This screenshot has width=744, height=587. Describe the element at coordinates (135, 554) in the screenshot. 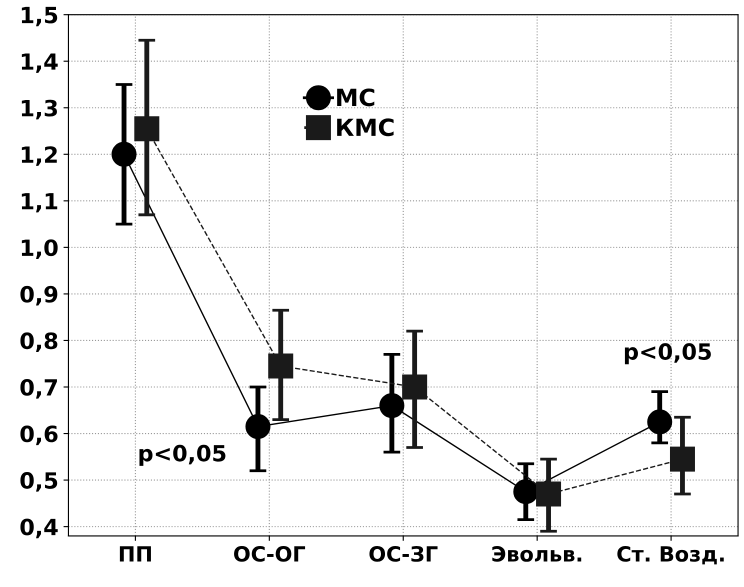

I see `x-tick-label: ПП` at that location.